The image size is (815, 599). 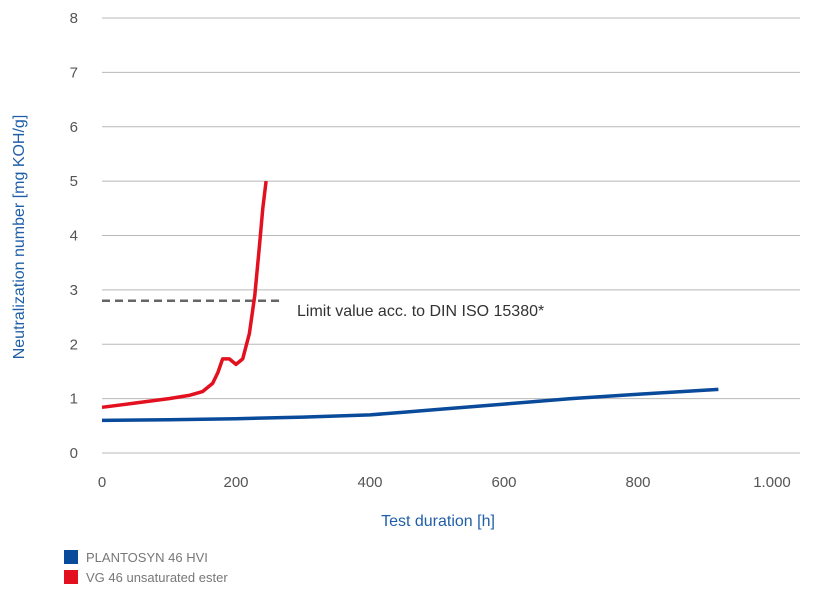 What do you see at coordinates (369, 482) in the screenshot?
I see `x-tick-label: 400` at bounding box center [369, 482].